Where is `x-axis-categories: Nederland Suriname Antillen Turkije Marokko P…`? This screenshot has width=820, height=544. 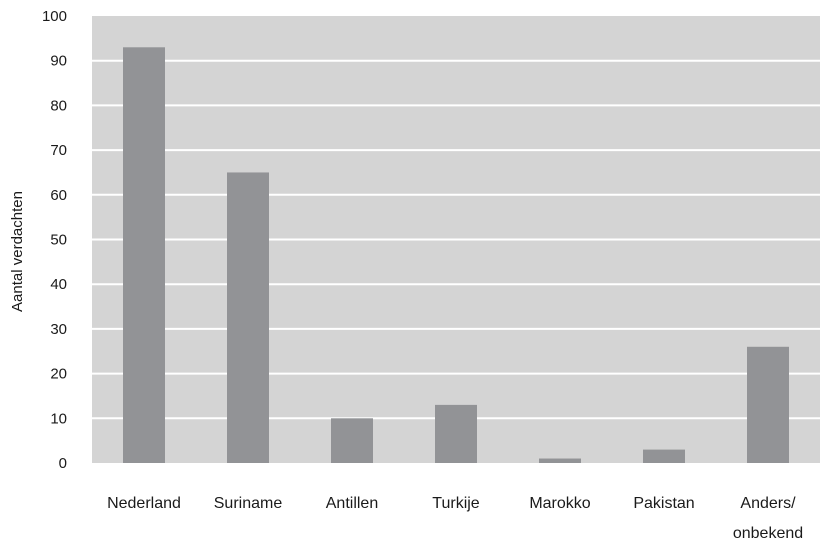 x-axis-categories: Nederland Suriname Antillen Turkije Marokko P… is located at coordinates (455, 518).